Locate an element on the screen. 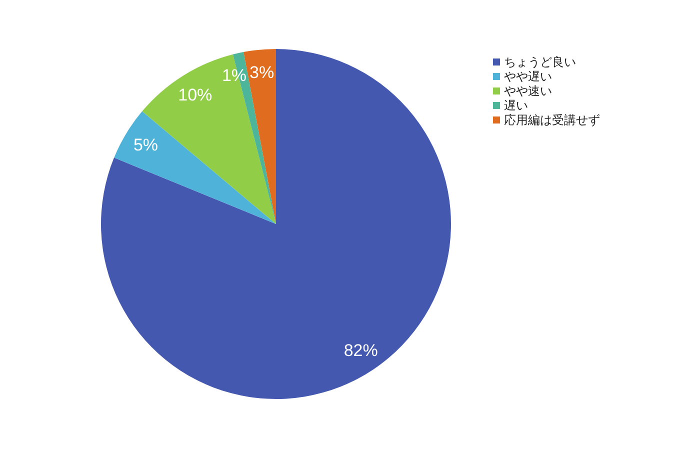 This screenshot has height=475, width=676. data-label: 3% is located at coordinates (262, 72).